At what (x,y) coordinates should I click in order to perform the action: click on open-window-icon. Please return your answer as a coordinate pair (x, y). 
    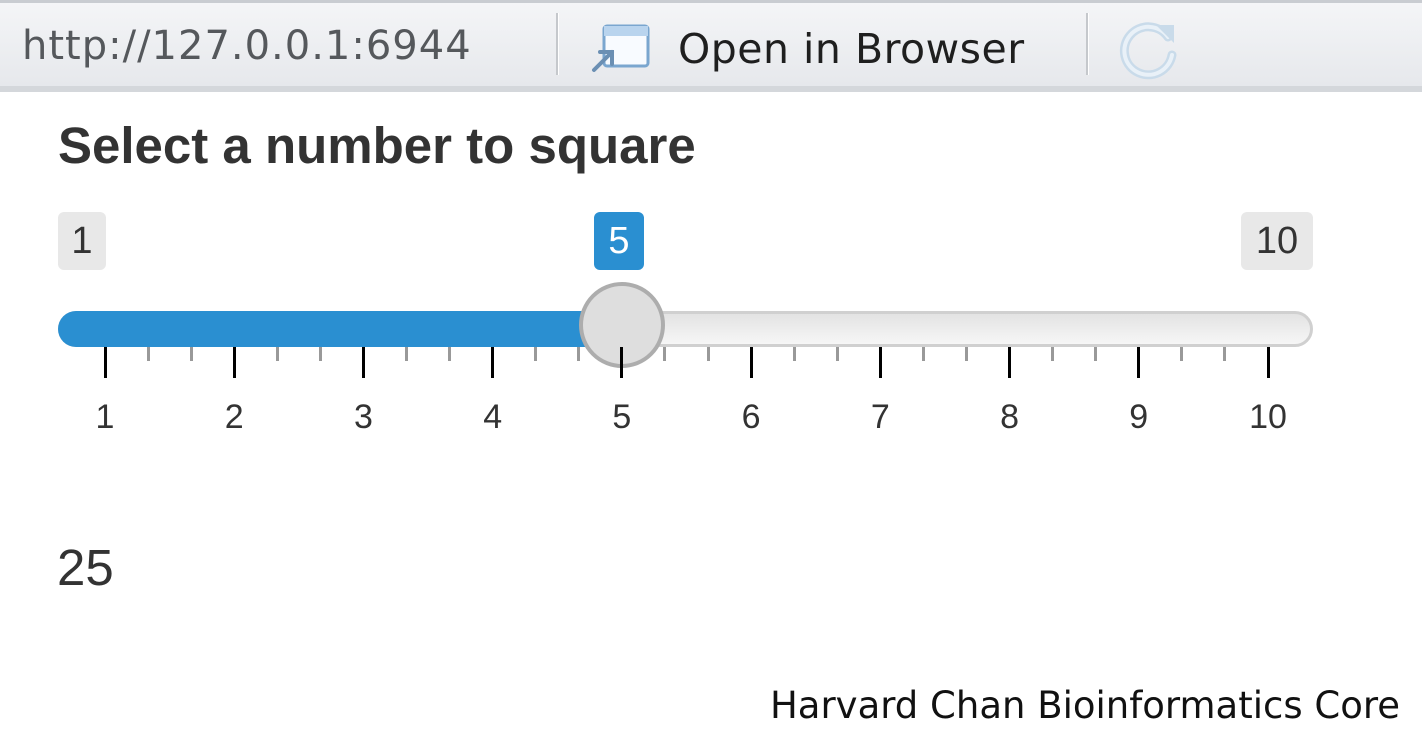
    Looking at the image, I should click on (621, 49).